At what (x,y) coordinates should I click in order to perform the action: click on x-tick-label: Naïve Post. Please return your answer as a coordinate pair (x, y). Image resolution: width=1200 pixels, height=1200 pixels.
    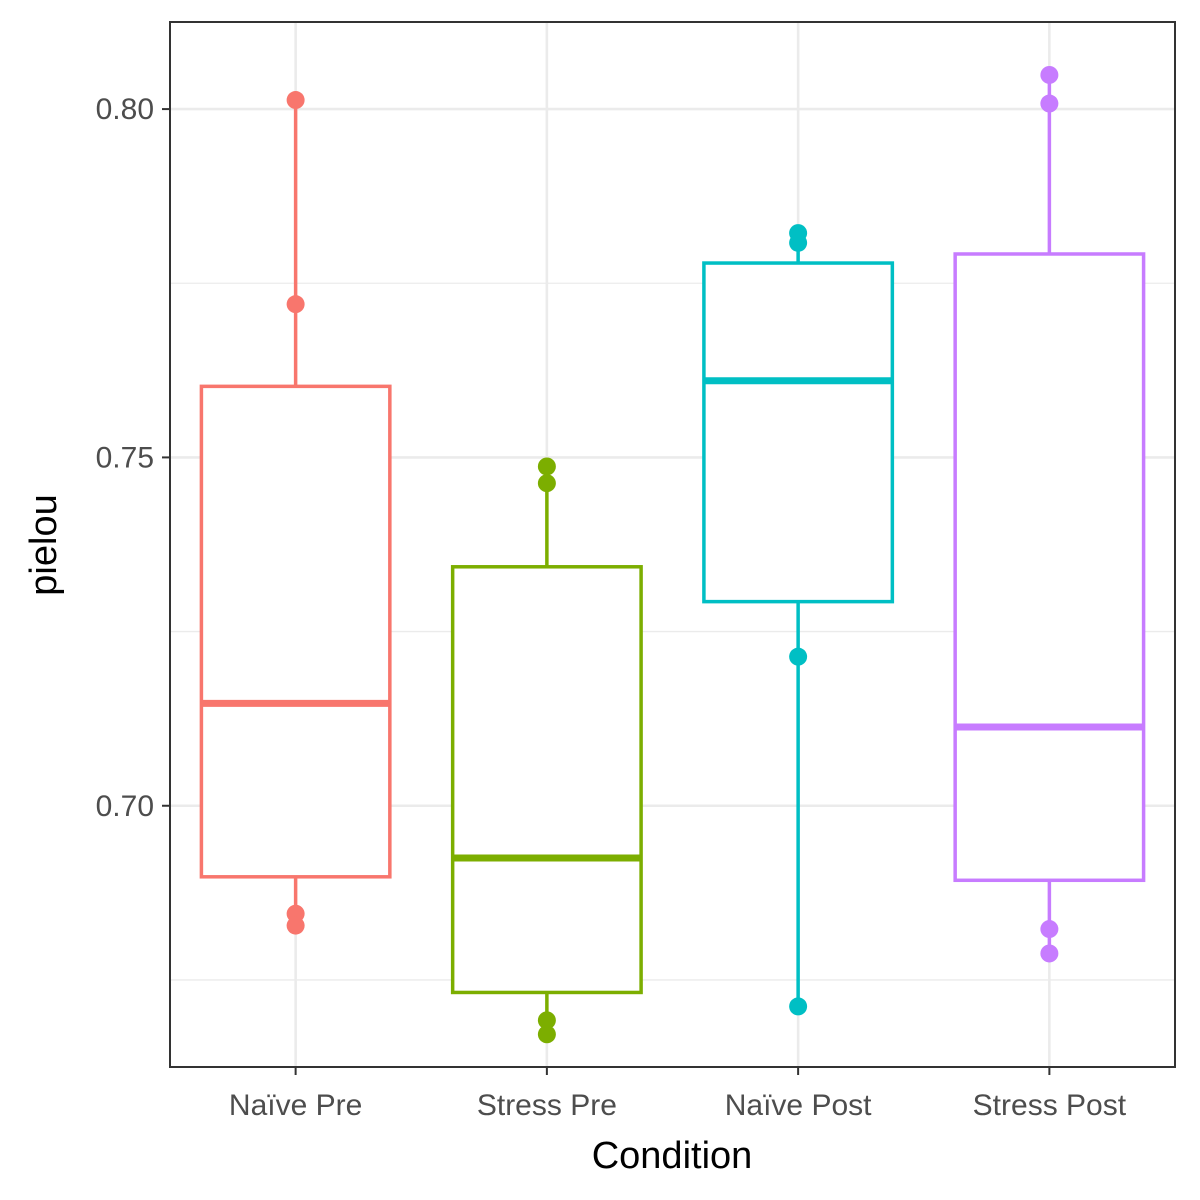
    Looking at the image, I should click on (798, 1105).